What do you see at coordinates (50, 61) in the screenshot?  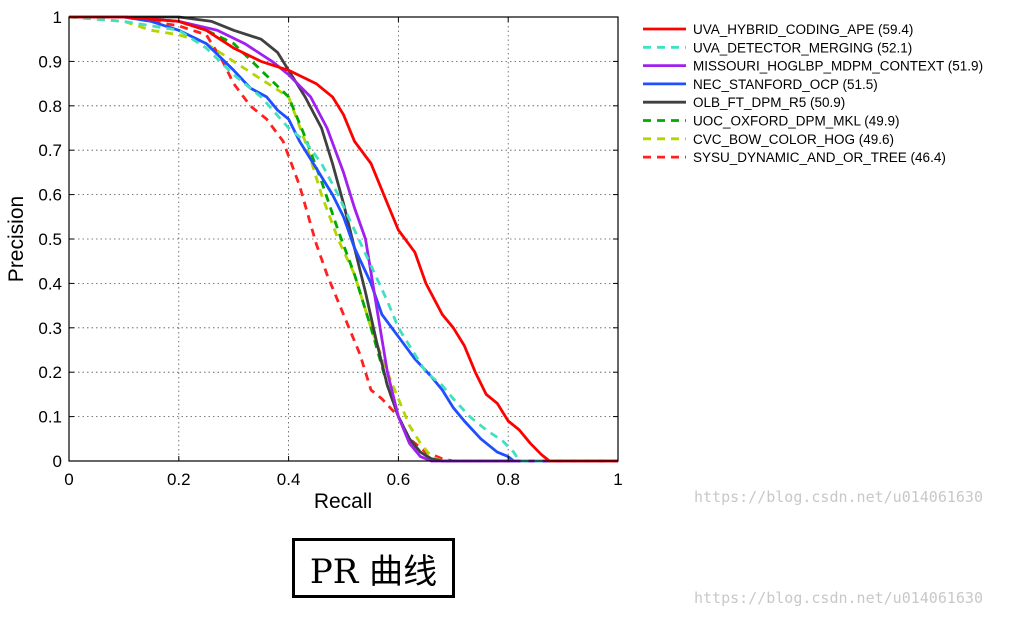 I see `y-tick-label: 0.9` at bounding box center [50, 61].